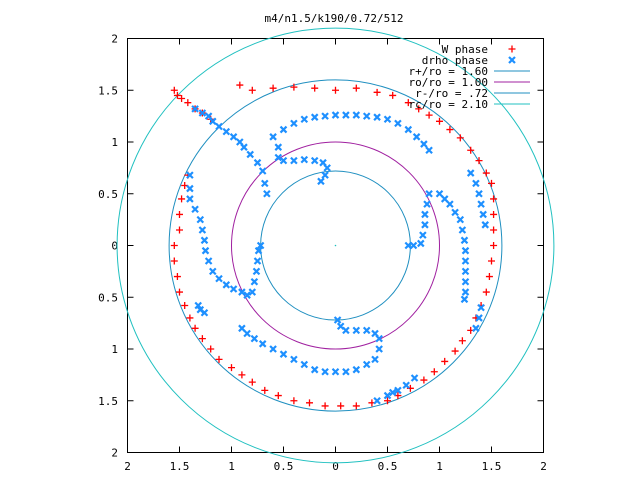  What do you see at coordinates (455, 60) in the screenshot?
I see `legend-label: drho phase` at bounding box center [455, 60].